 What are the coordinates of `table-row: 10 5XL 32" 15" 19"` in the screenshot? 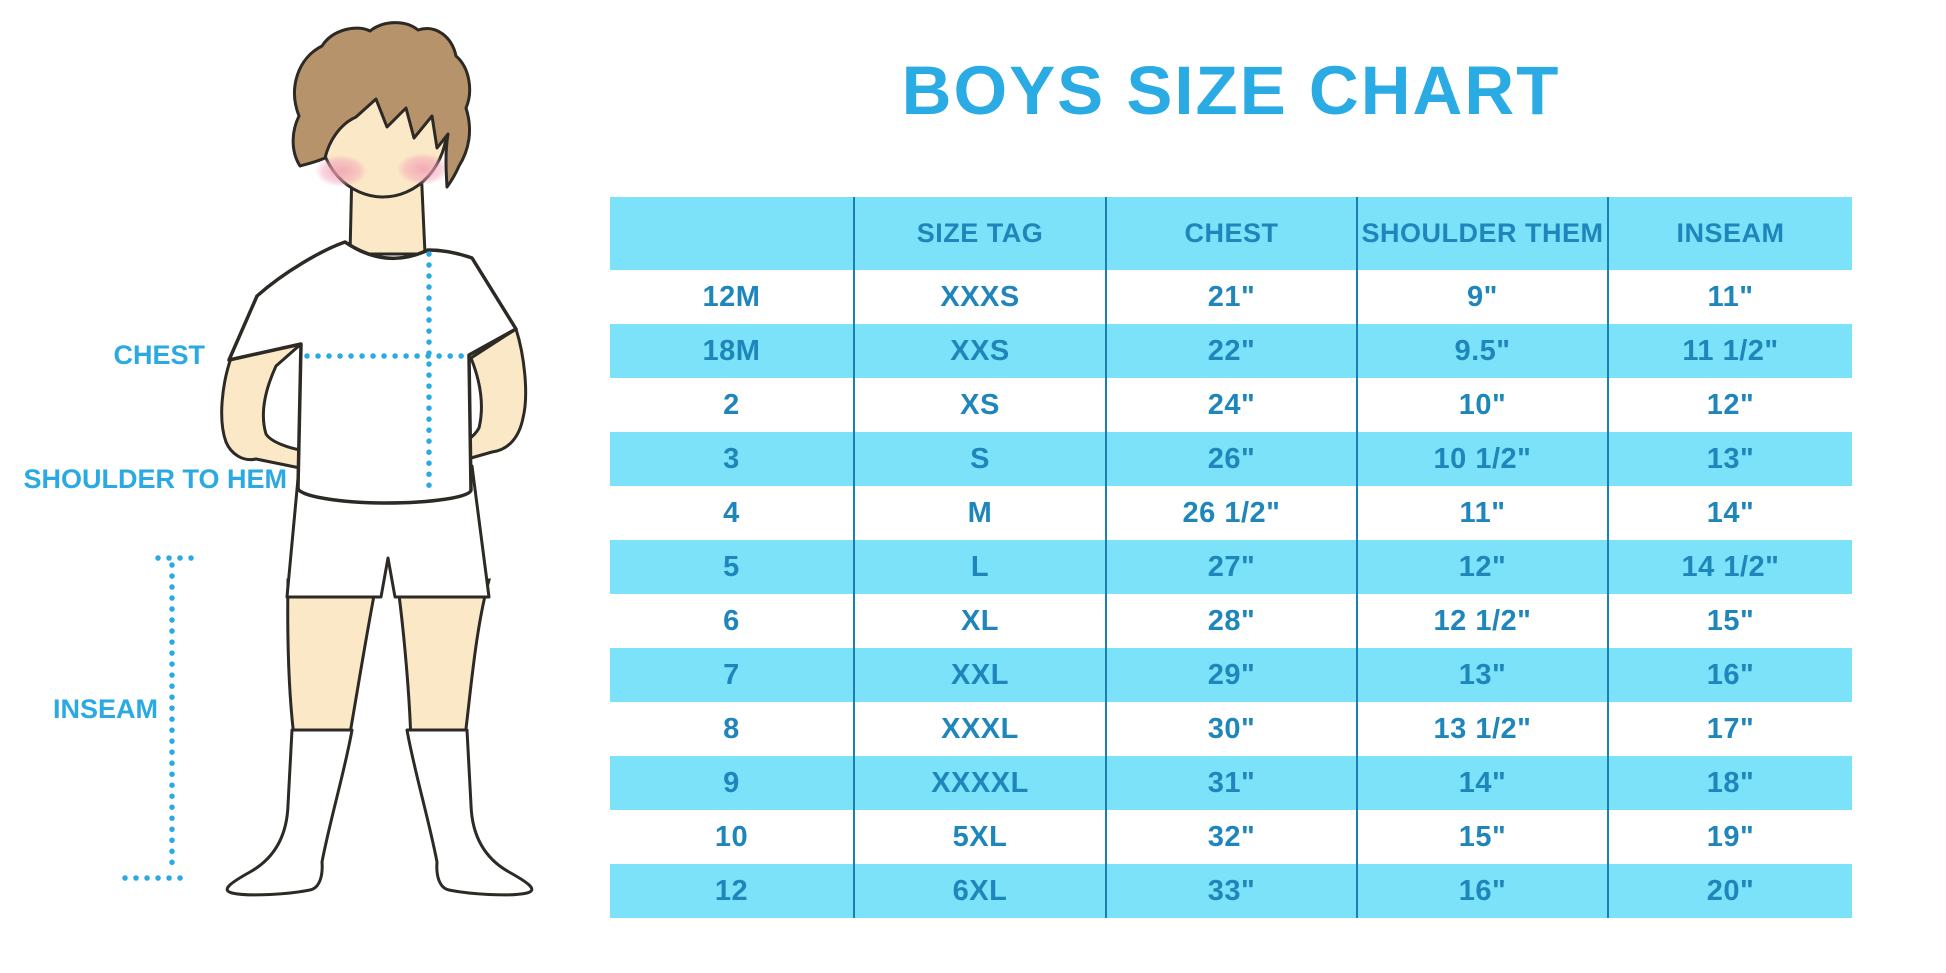 It's located at (1231, 837).